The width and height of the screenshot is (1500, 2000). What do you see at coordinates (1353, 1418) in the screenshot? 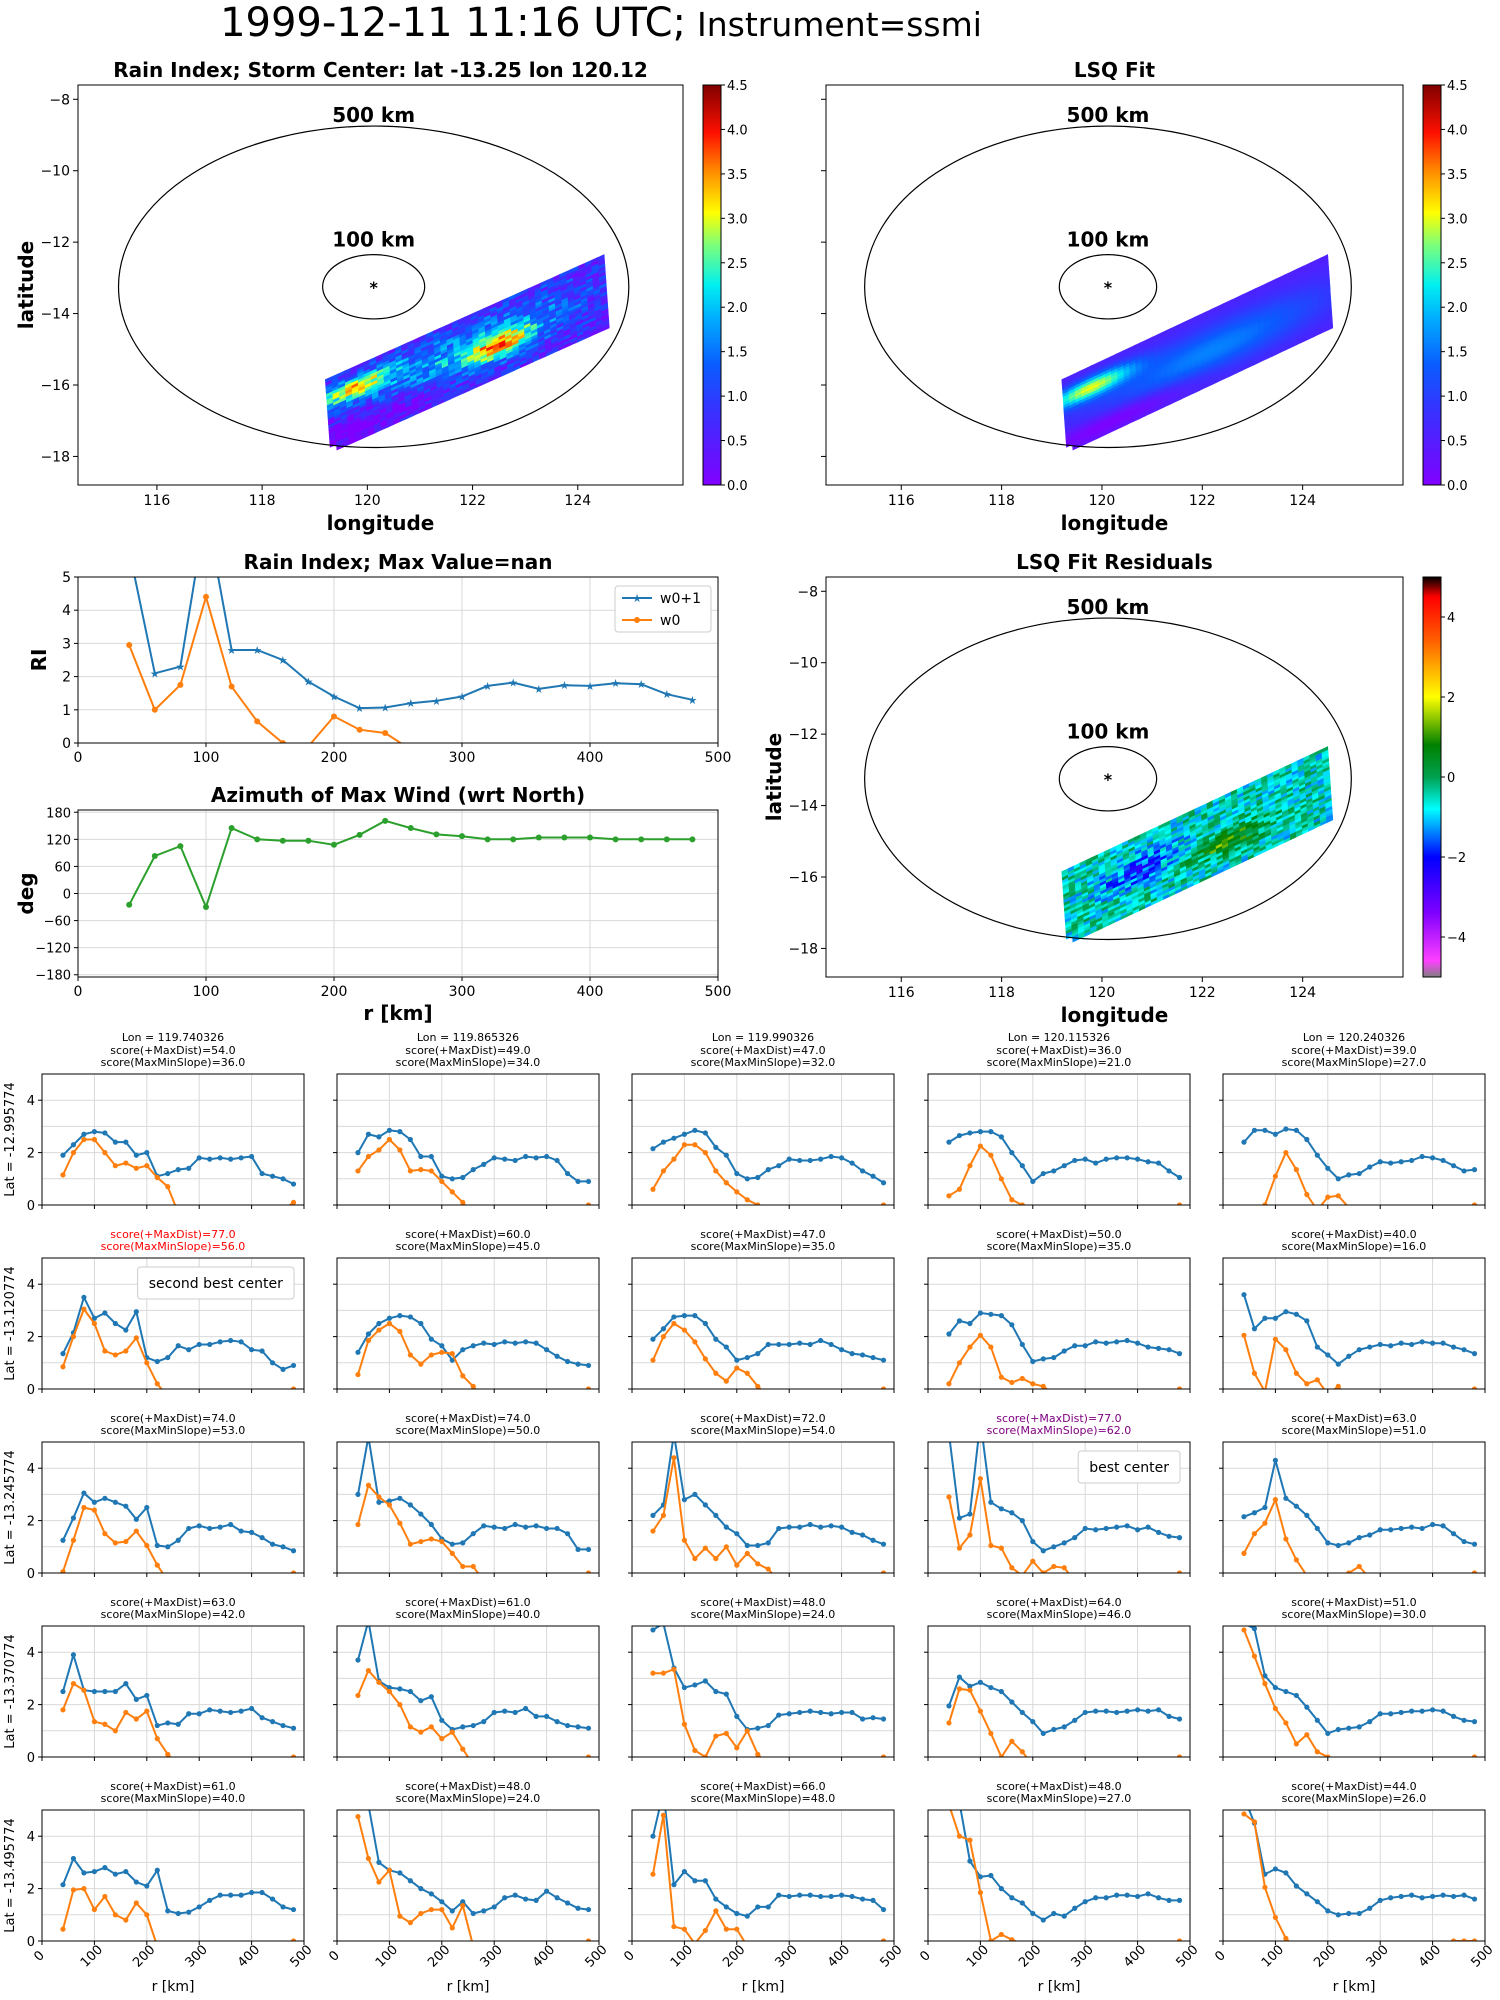
I see `candidate-score-maxdist: score(+MaxDist)=63.0` at bounding box center [1353, 1418].